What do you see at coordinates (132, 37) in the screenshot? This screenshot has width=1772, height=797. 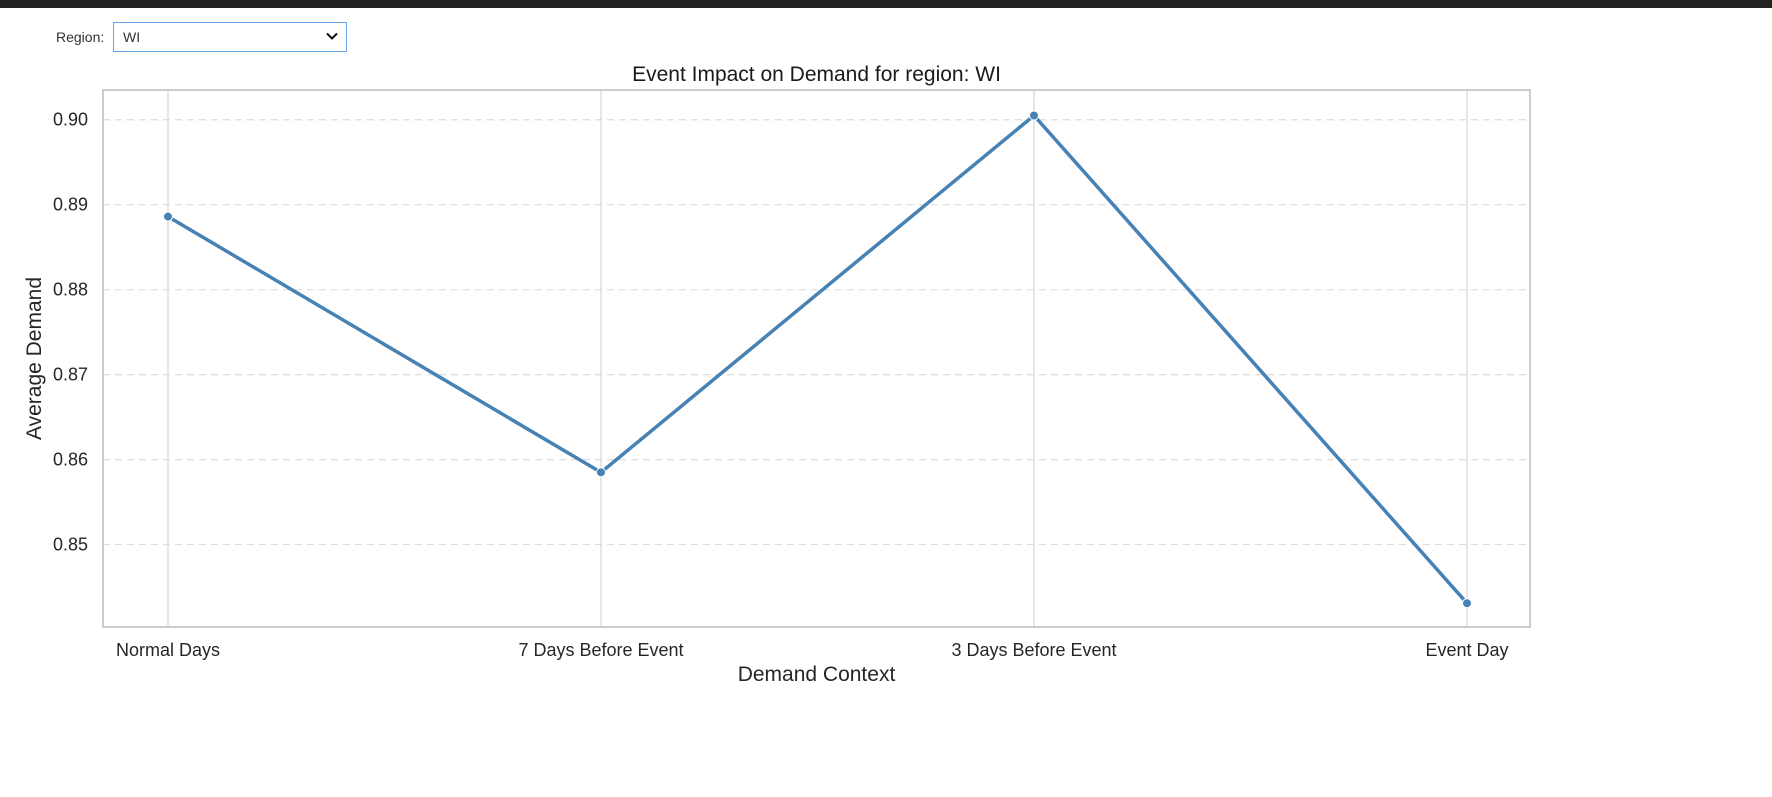 I see `region-dropdown-value: WI` at bounding box center [132, 37].